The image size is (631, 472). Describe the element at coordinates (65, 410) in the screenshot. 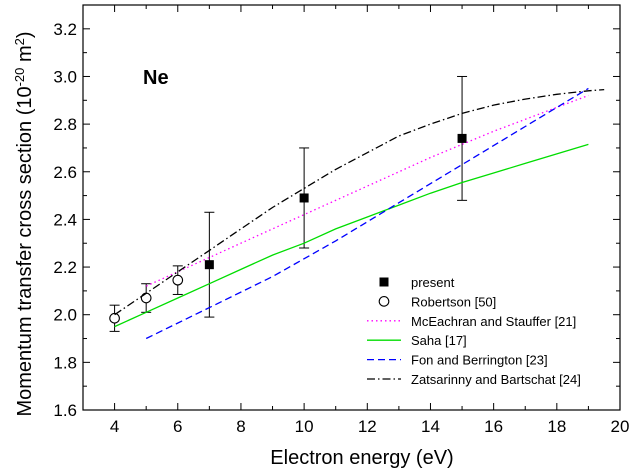

I see `y-tick-label: 1.6` at that location.